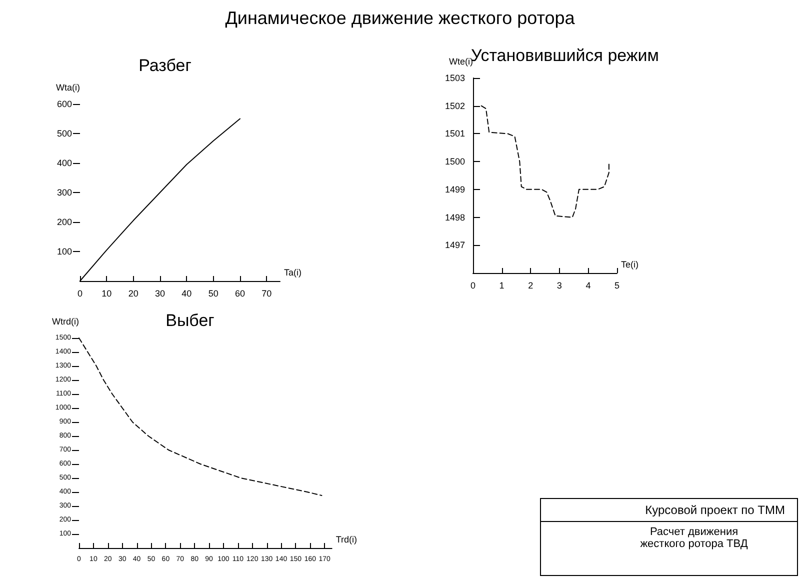  Describe the element at coordinates (400, 18) in the screenshot. I see `text: Динамическое движение жесткого ротора` at that location.